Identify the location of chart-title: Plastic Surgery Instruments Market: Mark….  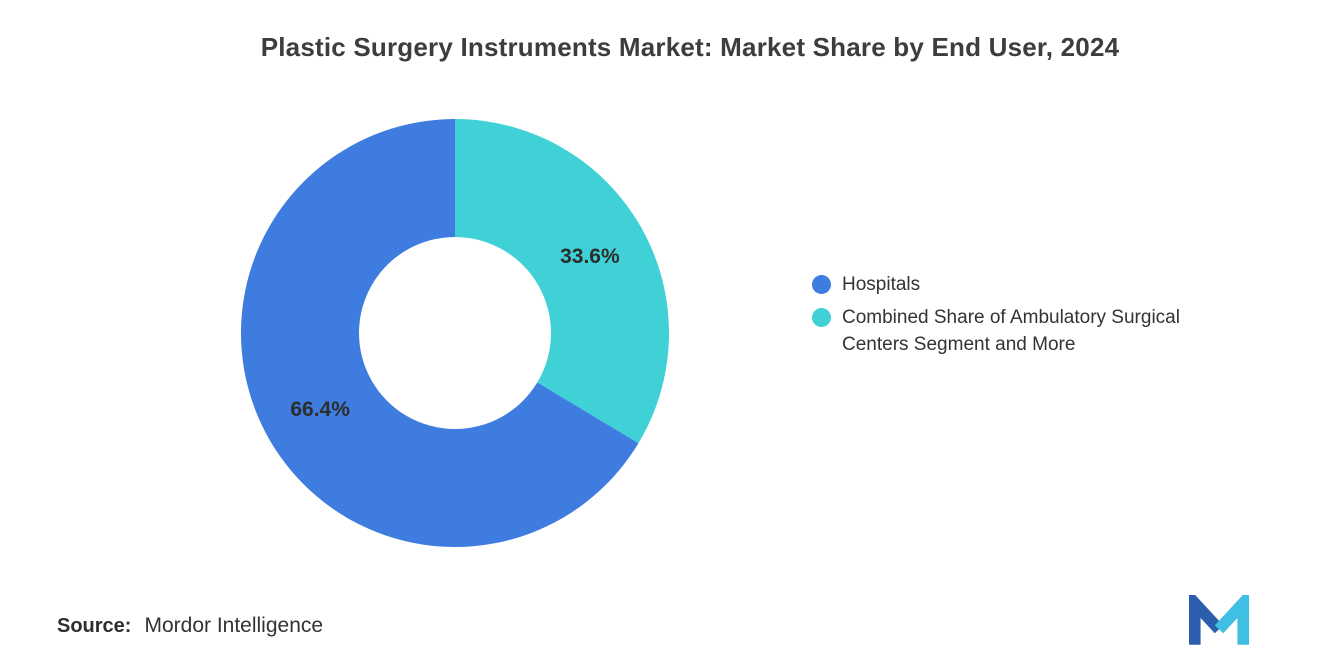
(690, 47).